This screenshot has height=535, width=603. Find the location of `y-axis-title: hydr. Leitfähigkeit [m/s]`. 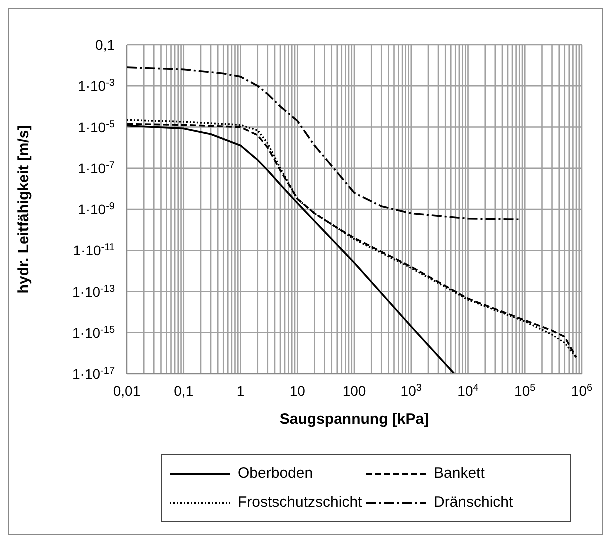

y-axis-title: hydr. Leitfähigkeit [m/s] is located at coordinates (23, 209).